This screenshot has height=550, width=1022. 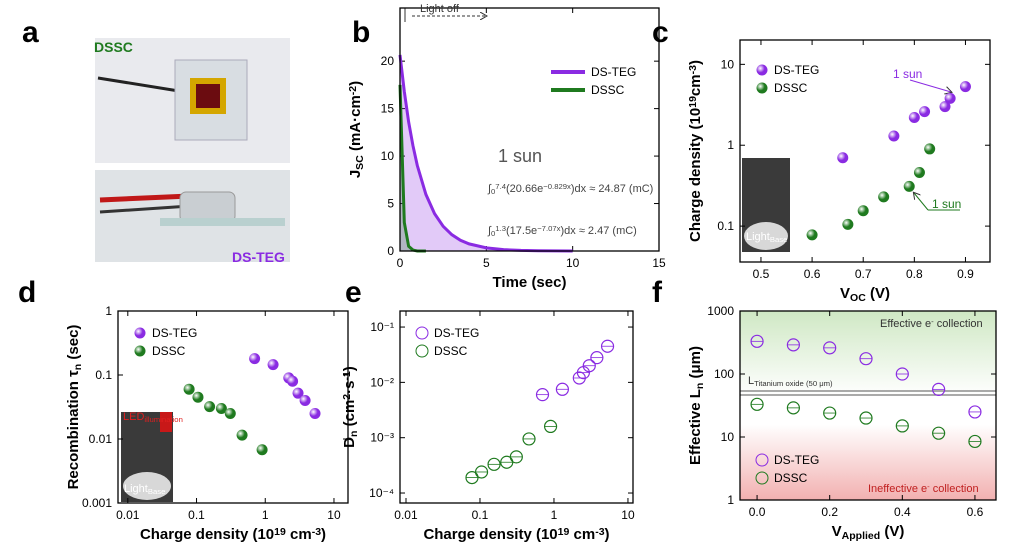 I want to click on text-part: SC, so click(x=360, y=162).